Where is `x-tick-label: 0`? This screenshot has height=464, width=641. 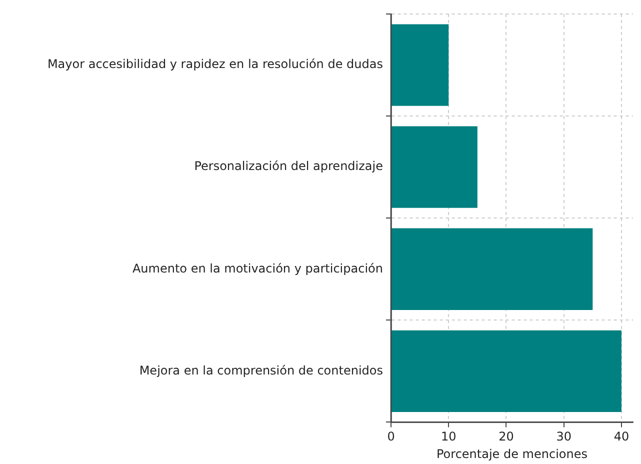
x-tick-label: 0 is located at coordinates (391, 437).